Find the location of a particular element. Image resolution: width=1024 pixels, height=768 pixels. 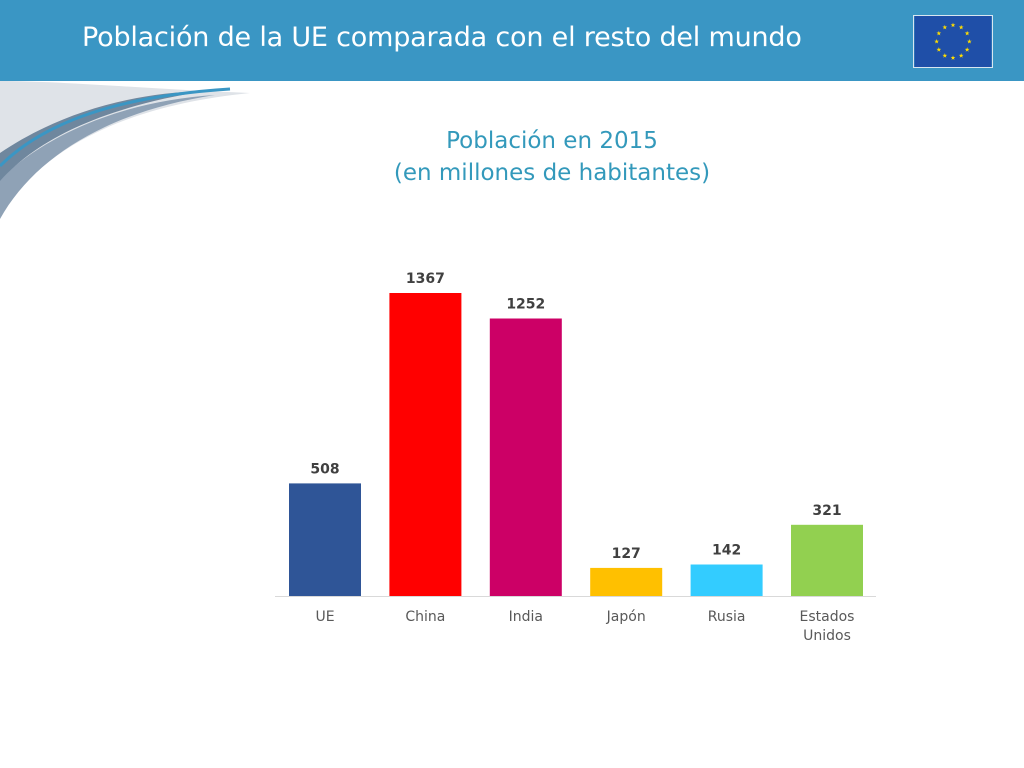

category-label-0: UE is located at coordinates (324, 617).